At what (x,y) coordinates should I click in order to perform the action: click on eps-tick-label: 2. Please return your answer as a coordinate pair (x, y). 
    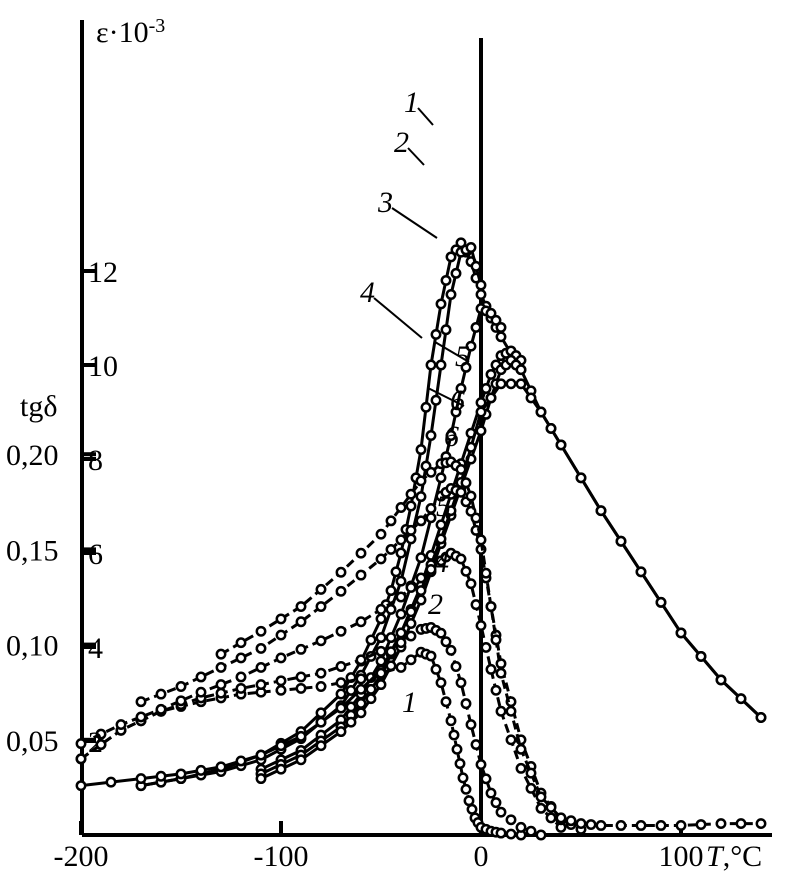
    Looking at the image, I should click on (95, 742).